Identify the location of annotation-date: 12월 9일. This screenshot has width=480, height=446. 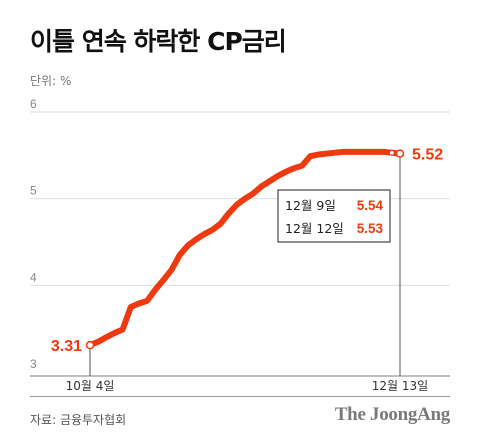
(310, 205).